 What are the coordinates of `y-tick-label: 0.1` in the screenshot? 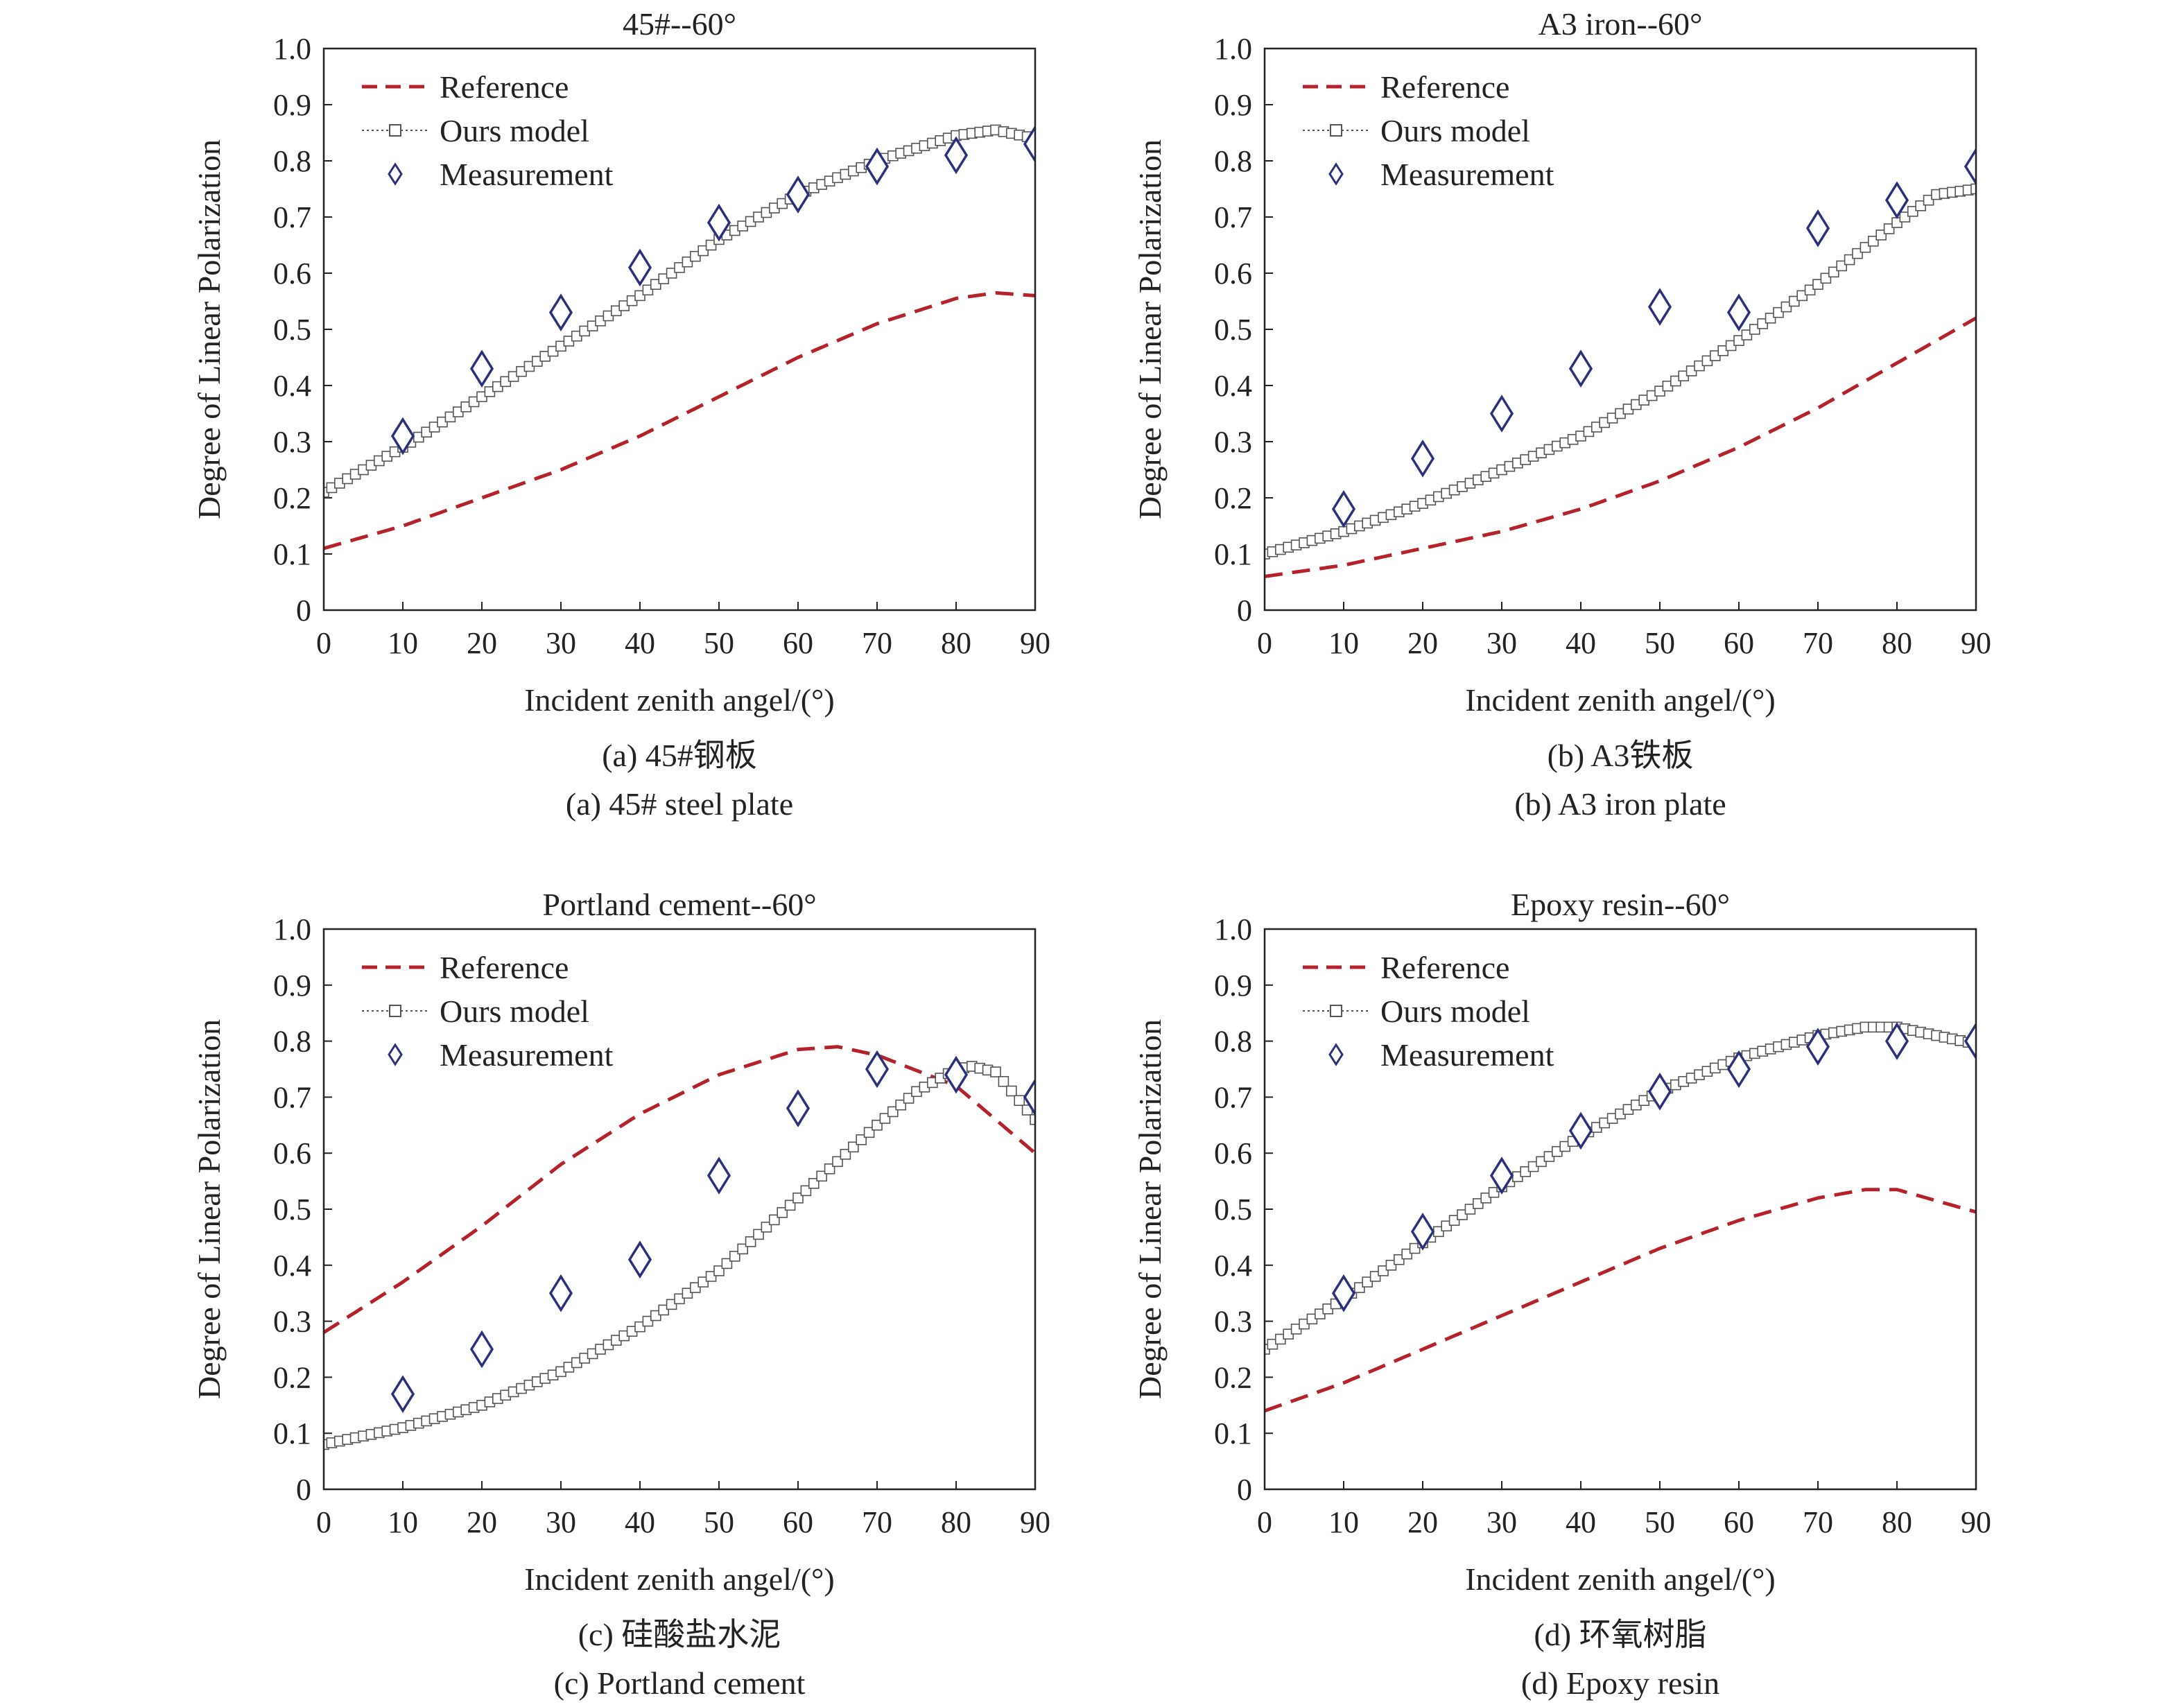 It's located at (292, 1433).